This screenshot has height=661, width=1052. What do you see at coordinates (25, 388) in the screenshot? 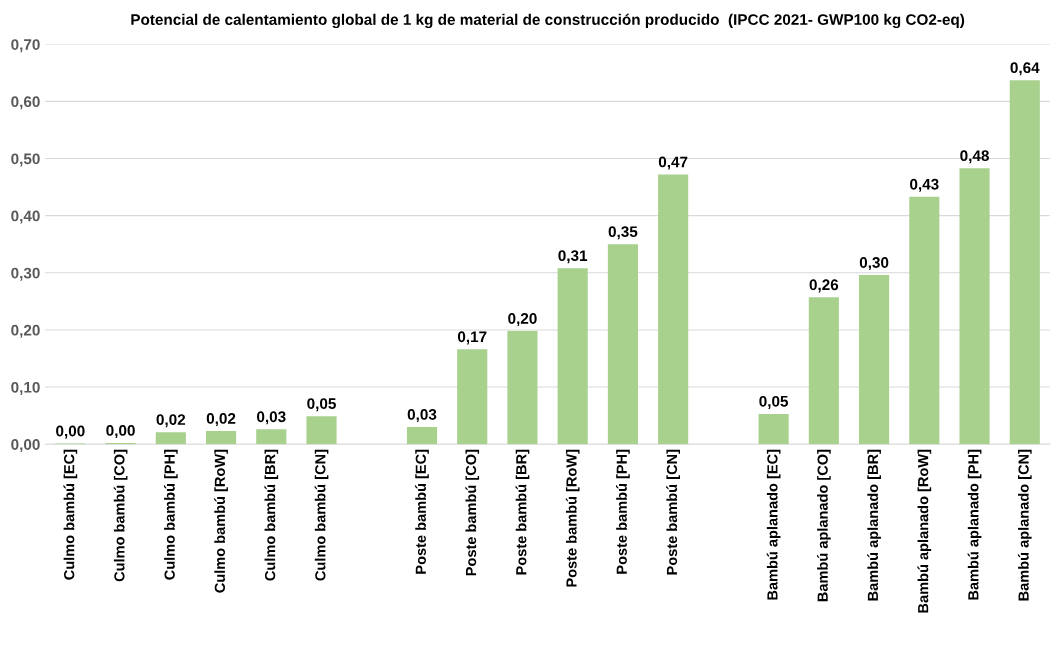
I see `y-tick-label: 0,10` at bounding box center [25, 388].